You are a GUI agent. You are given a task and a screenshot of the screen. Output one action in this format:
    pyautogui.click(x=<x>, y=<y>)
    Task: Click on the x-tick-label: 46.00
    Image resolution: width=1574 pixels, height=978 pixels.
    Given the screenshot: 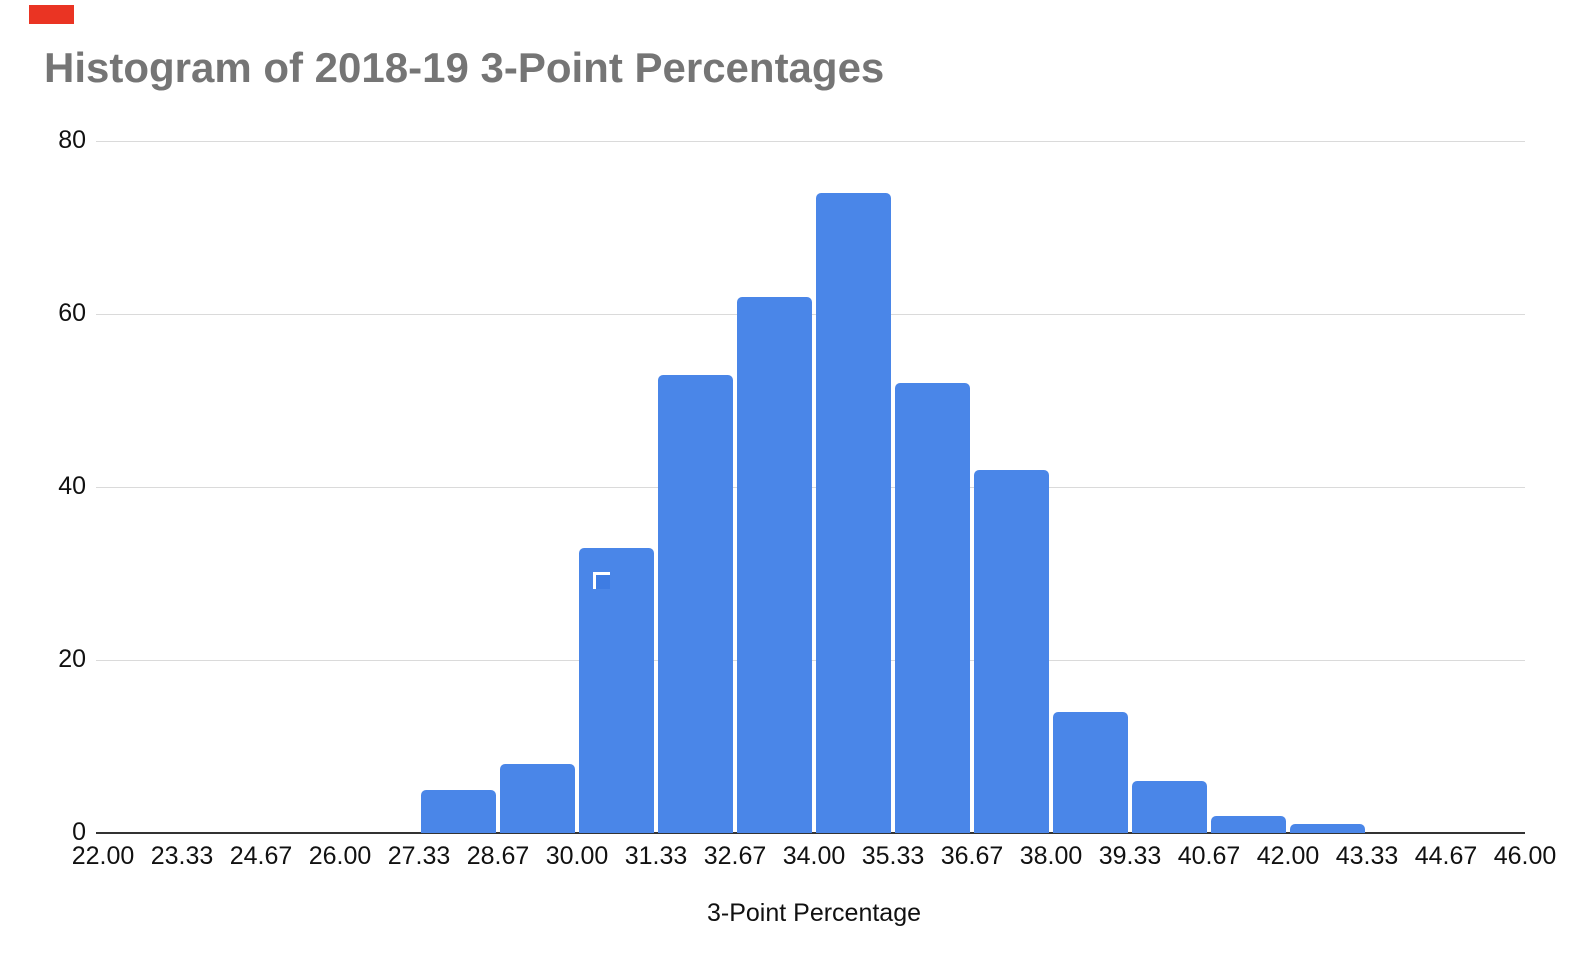 What is the action you would take?
    pyautogui.click(x=1525, y=856)
    